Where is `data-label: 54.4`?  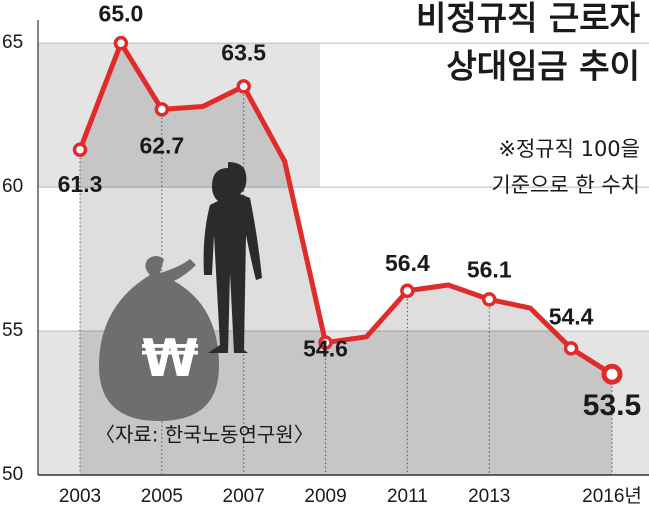
data-label: 54.4 is located at coordinates (571, 316).